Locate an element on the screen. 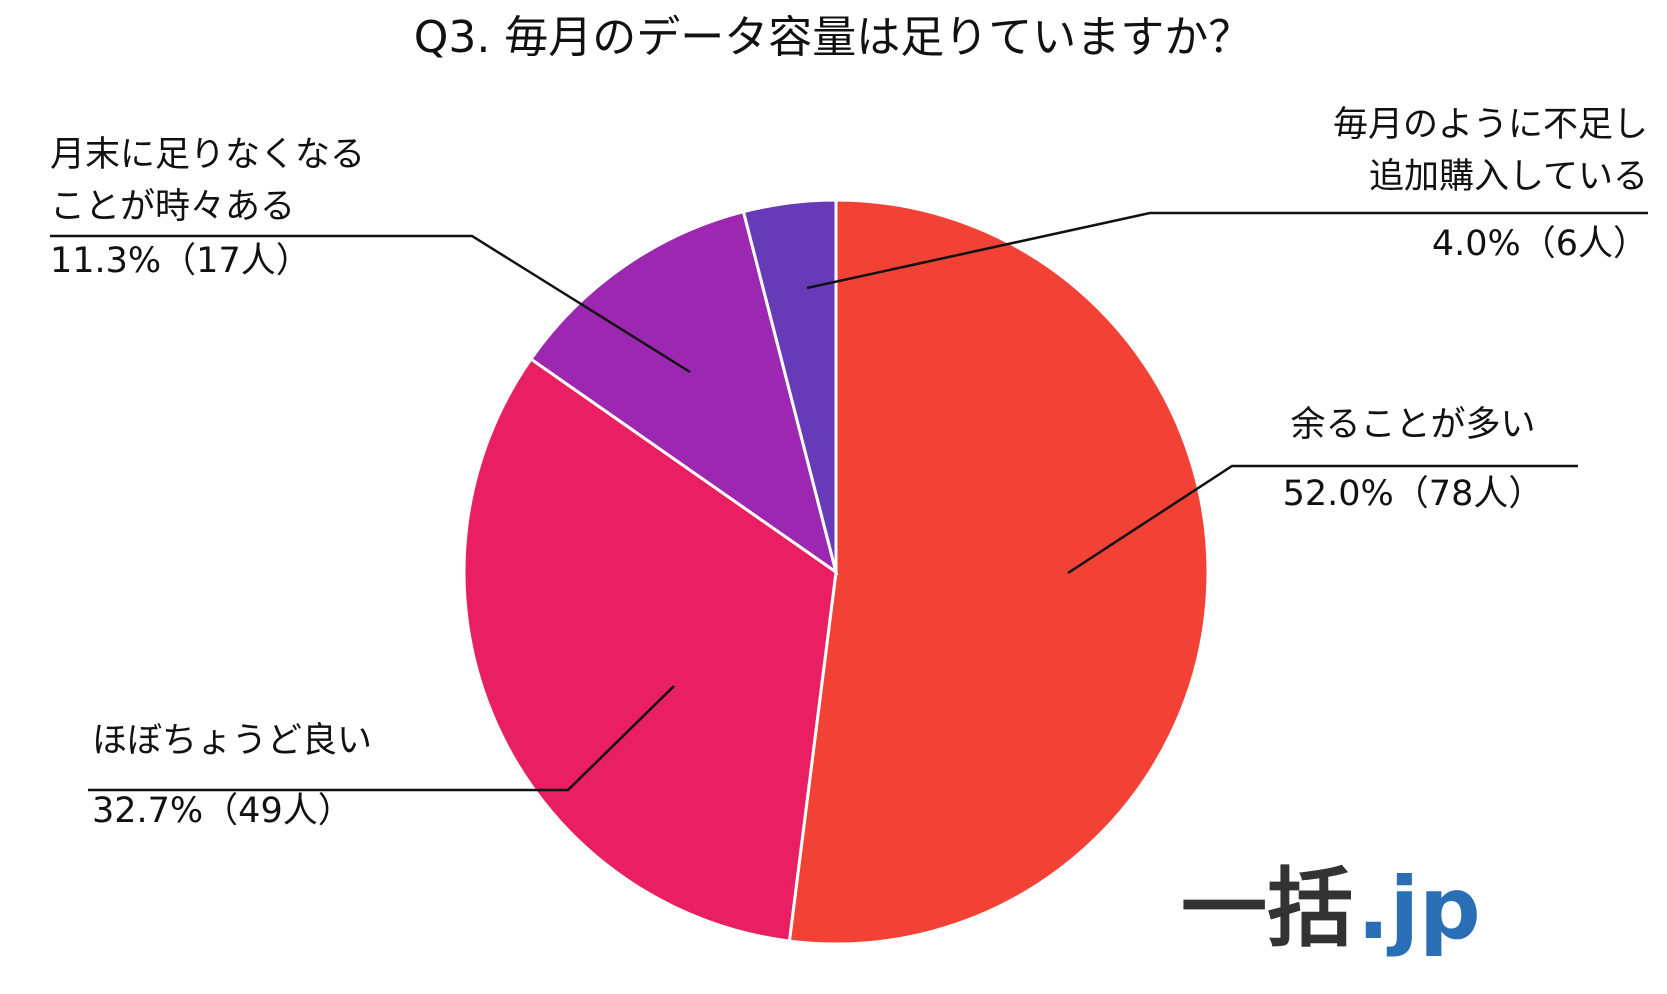  slice-value-label-3: 11.3%（17人） is located at coordinates (180, 261).